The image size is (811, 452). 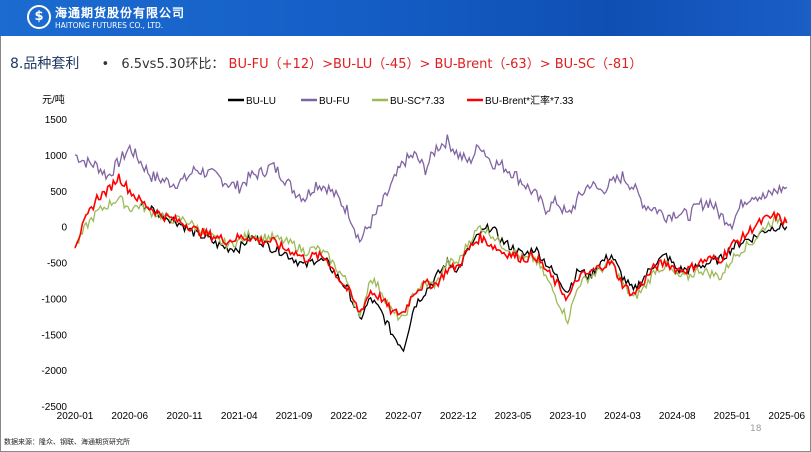 I want to click on y-tick-label: 500, so click(x=58, y=192).